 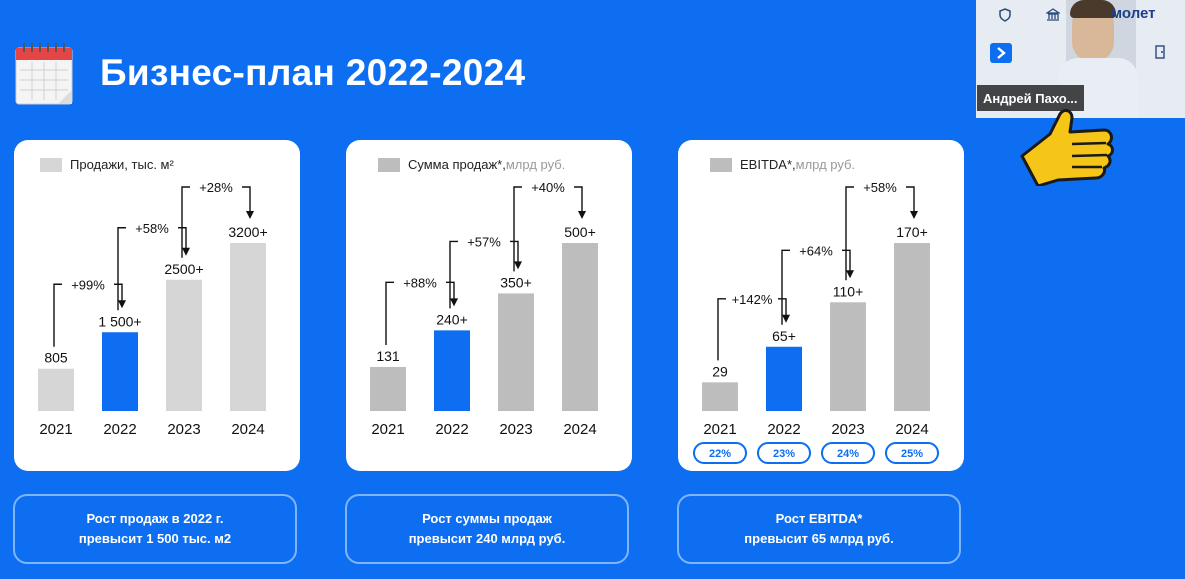 I want to click on ebitda-summary: Рост EBITDA* превысит 65 млрд руб., so click(x=819, y=529).